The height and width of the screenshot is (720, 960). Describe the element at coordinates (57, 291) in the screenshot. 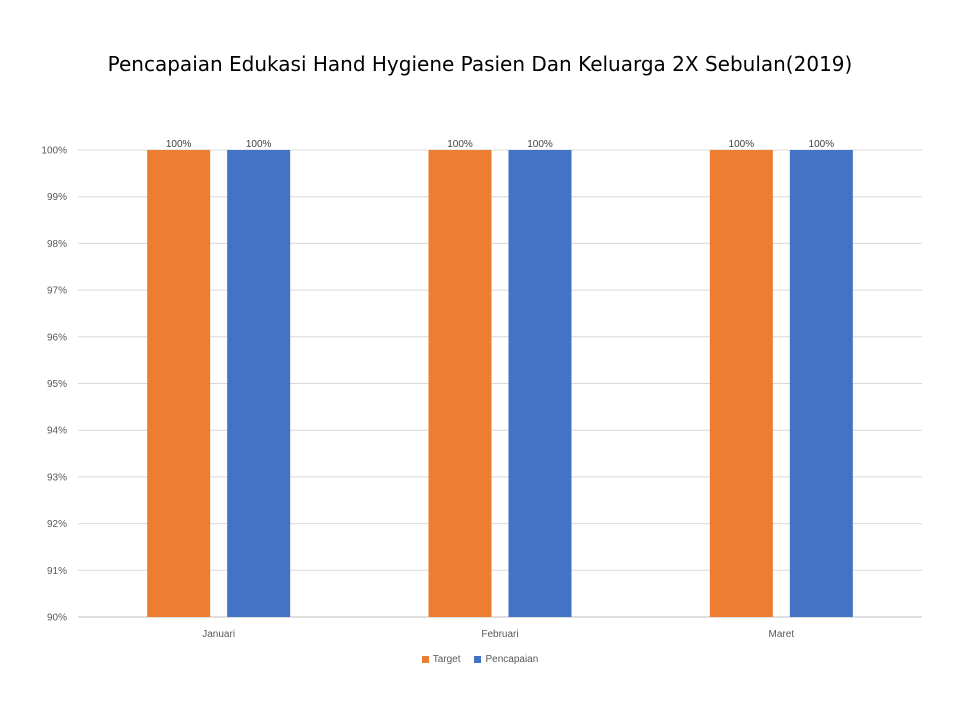

I see `y-tick-label: 97%` at that location.